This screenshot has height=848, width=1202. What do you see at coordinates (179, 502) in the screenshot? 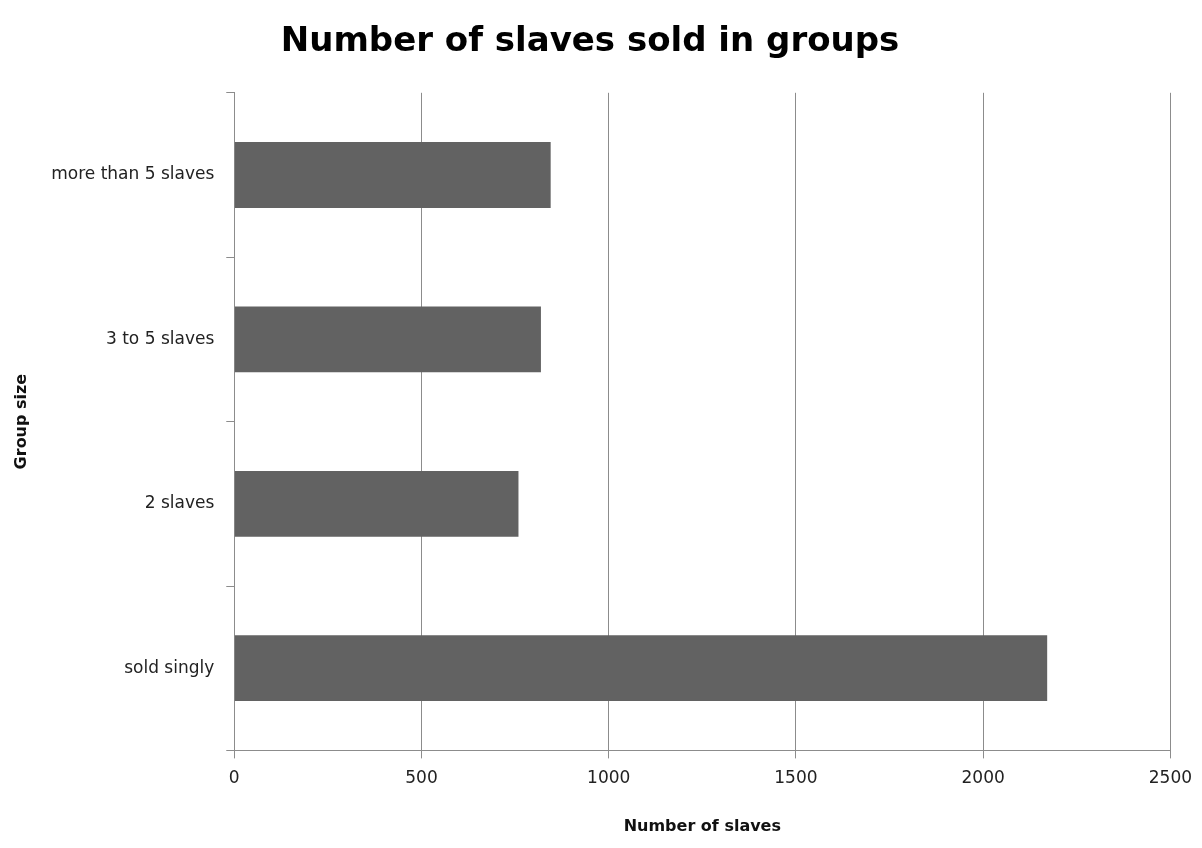
I see `y-tick-label: 2 slaves` at bounding box center [179, 502].